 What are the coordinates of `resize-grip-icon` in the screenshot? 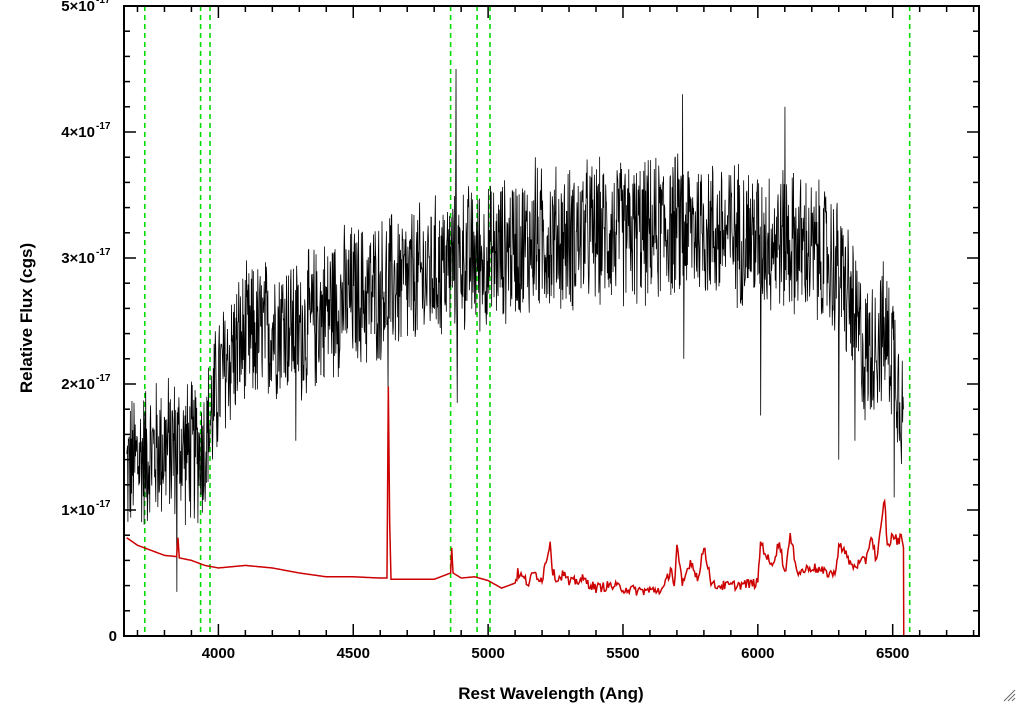 It's located at (1009, 695).